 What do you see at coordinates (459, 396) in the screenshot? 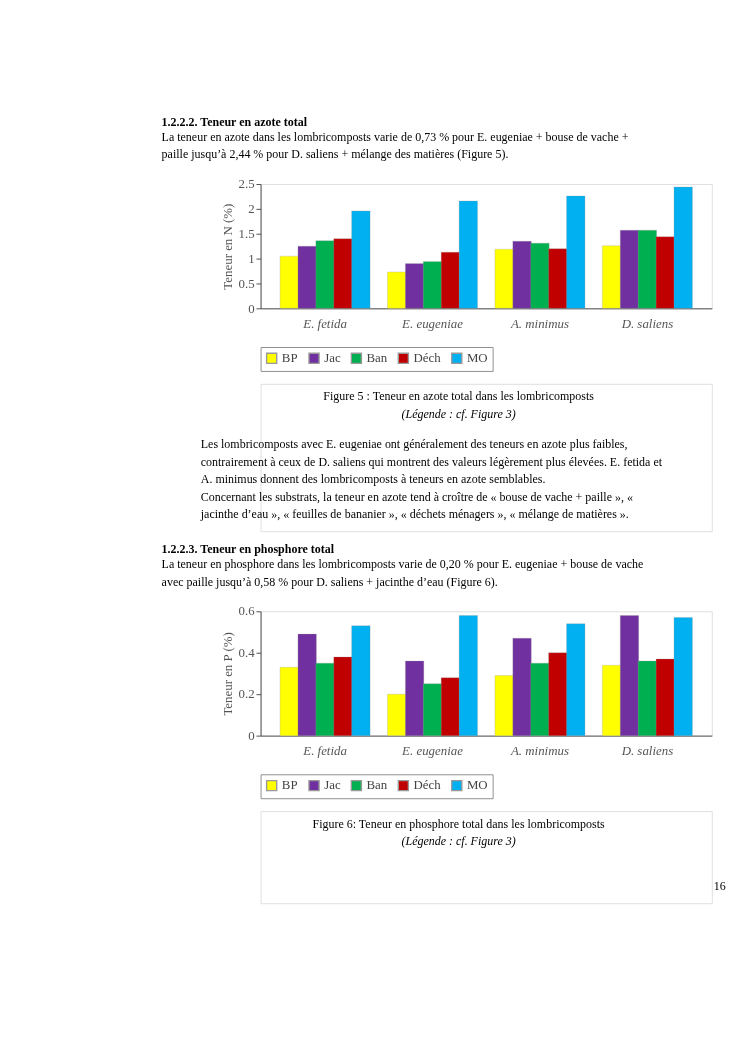
I see `caption: Figure 5 : Teneur en azote total dans les lombricomposts` at bounding box center [459, 396].